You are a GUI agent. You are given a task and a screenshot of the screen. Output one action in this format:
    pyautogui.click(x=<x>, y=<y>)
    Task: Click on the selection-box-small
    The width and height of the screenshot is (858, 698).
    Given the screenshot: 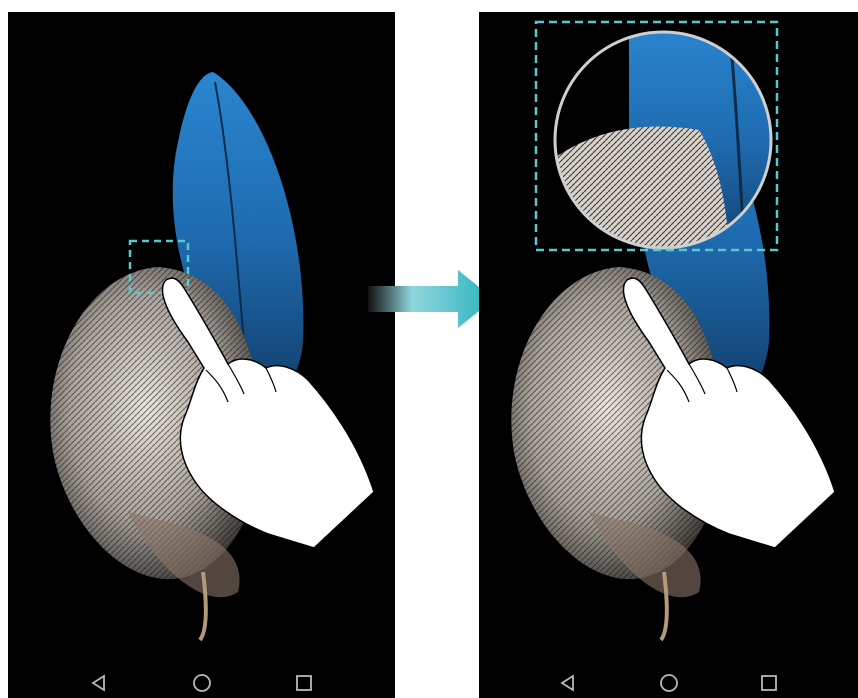 What is the action you would take?
    pyautogui.click(x=159, y=267)
    